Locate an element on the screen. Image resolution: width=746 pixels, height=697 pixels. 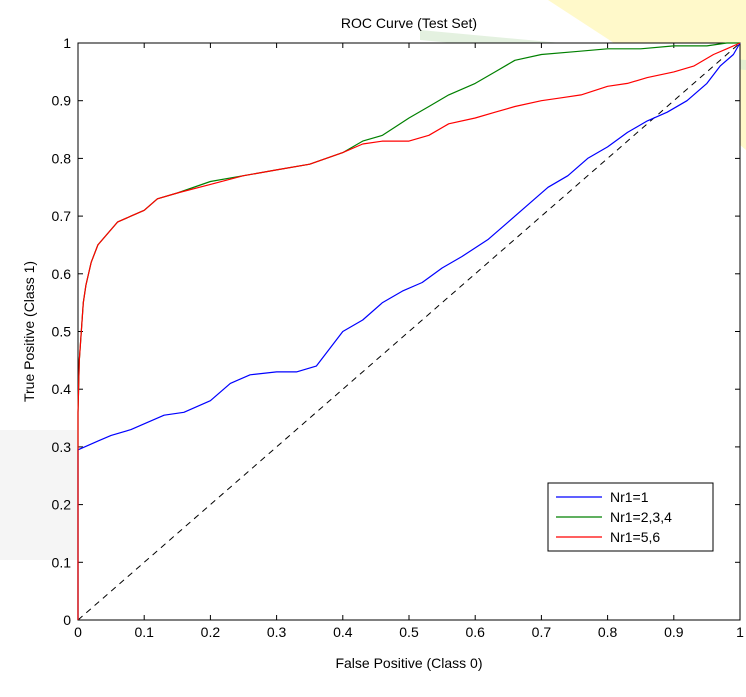
y-tick-label: 0.5 is located at coordinates (62, 332).